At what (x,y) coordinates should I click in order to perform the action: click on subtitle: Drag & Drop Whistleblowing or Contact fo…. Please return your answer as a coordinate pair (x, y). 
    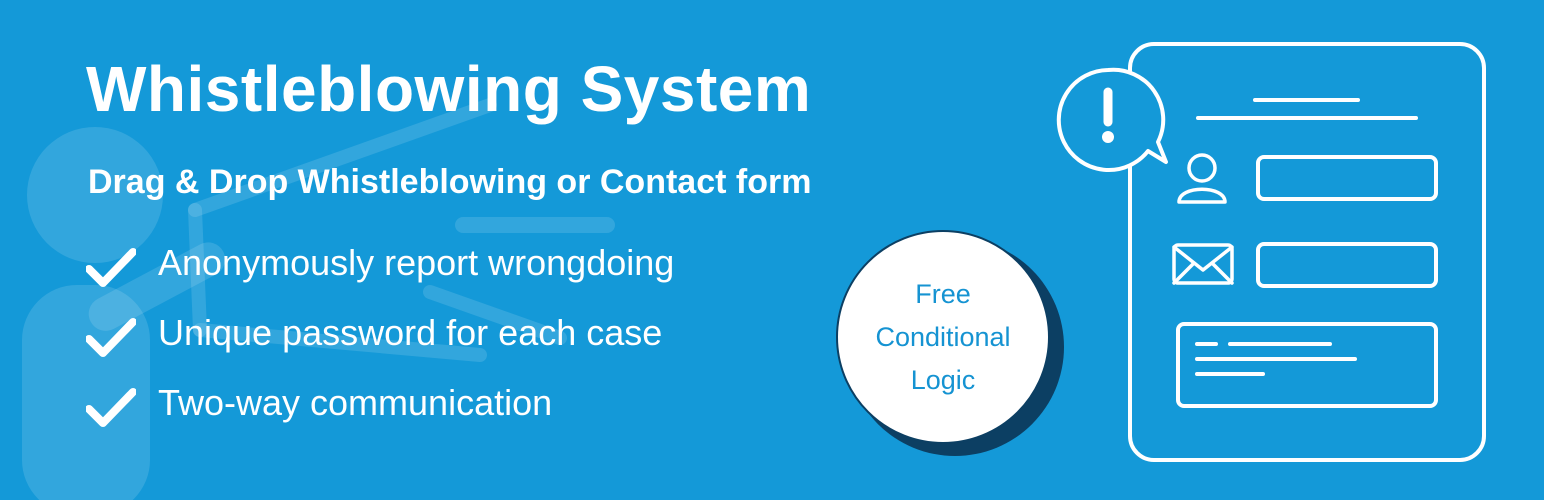
    Looking at the image, I should click on (450, 182).